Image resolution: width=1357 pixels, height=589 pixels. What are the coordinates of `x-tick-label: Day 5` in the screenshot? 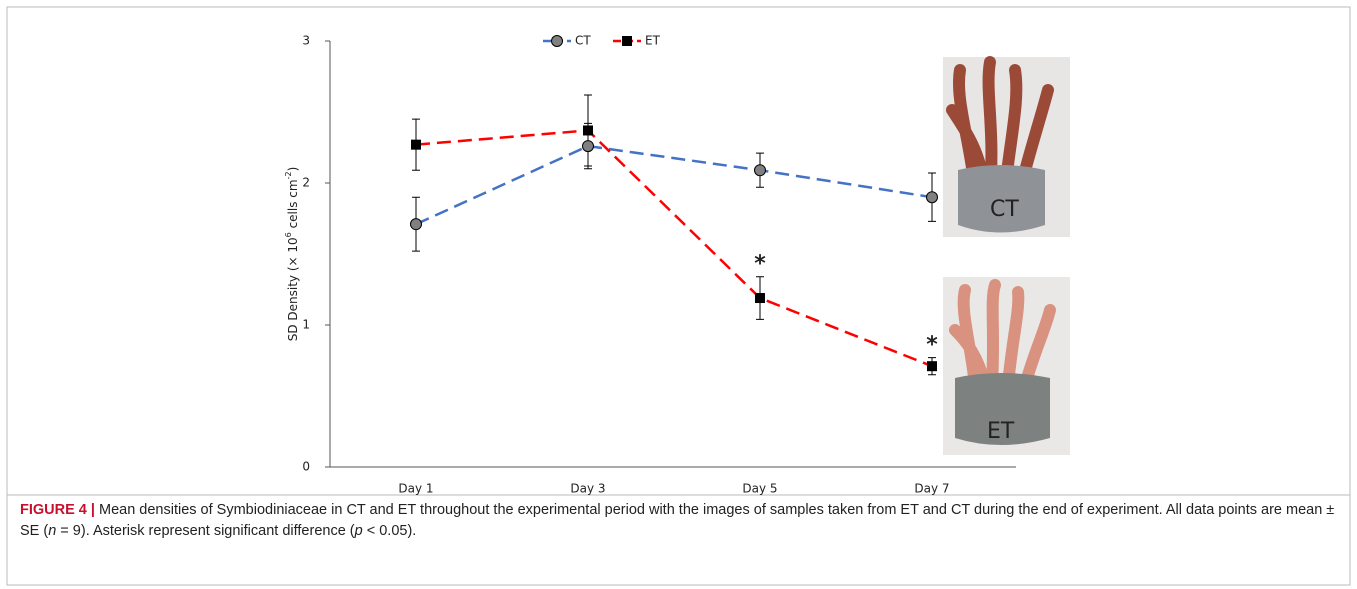 It's located at (759, 489).